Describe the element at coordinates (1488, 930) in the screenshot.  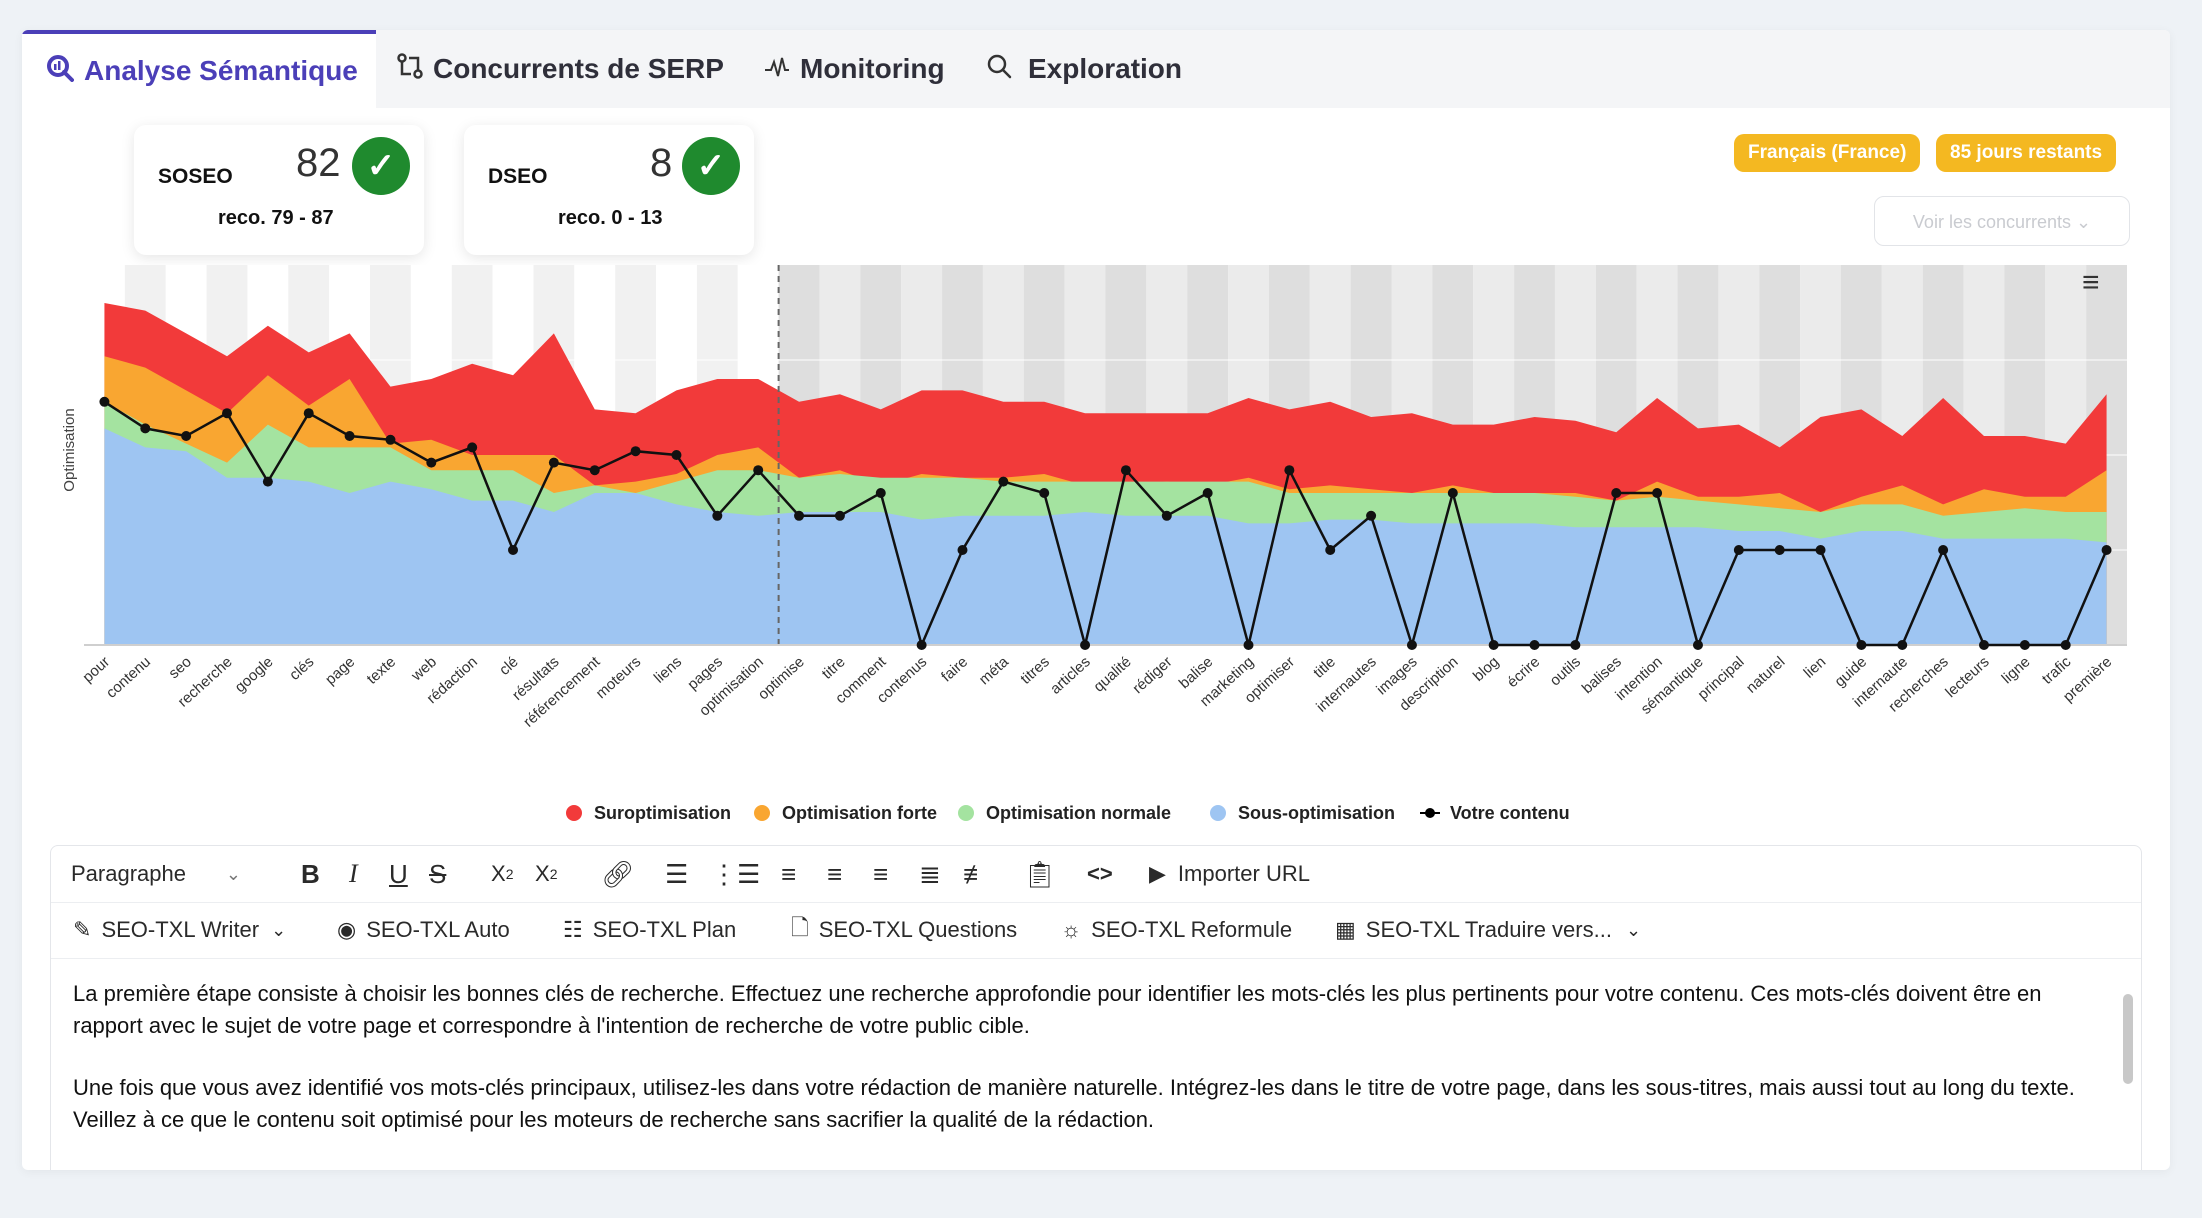
I see `seo-txl-traduire-button: ▦ SEO-TXL Traduire vers... ⌄` at that location.